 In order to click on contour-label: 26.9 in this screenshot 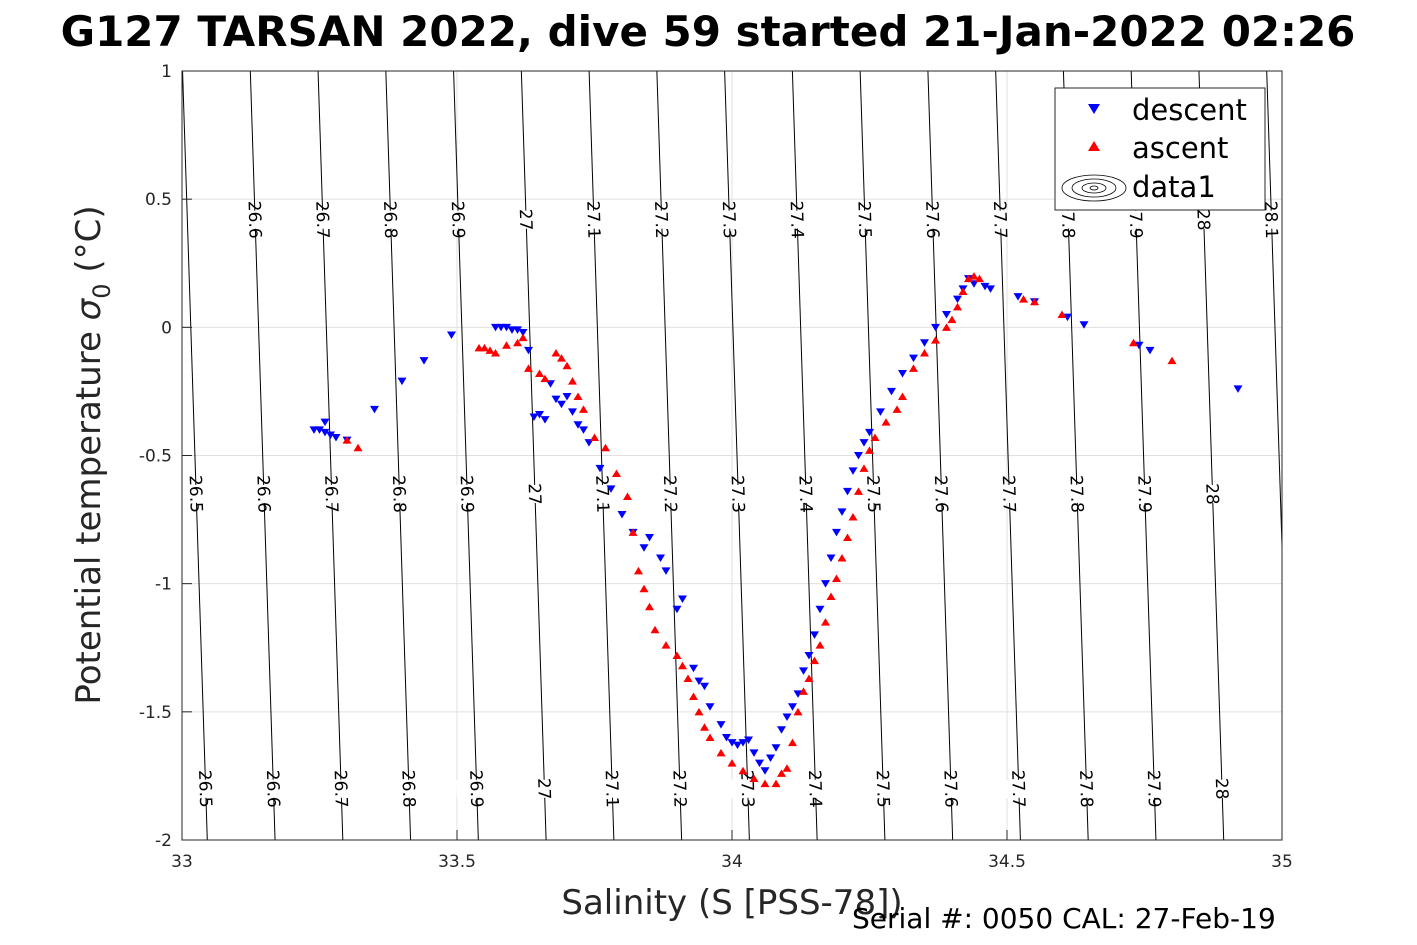, I will do `click(475, 789)`.